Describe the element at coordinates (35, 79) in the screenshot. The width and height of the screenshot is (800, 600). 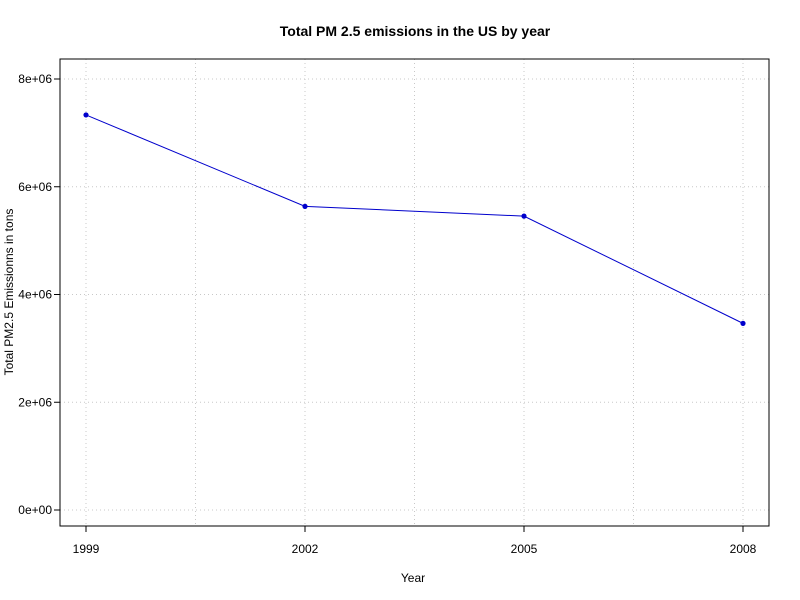
I see `y-tick-label: 8e+06` at that location.